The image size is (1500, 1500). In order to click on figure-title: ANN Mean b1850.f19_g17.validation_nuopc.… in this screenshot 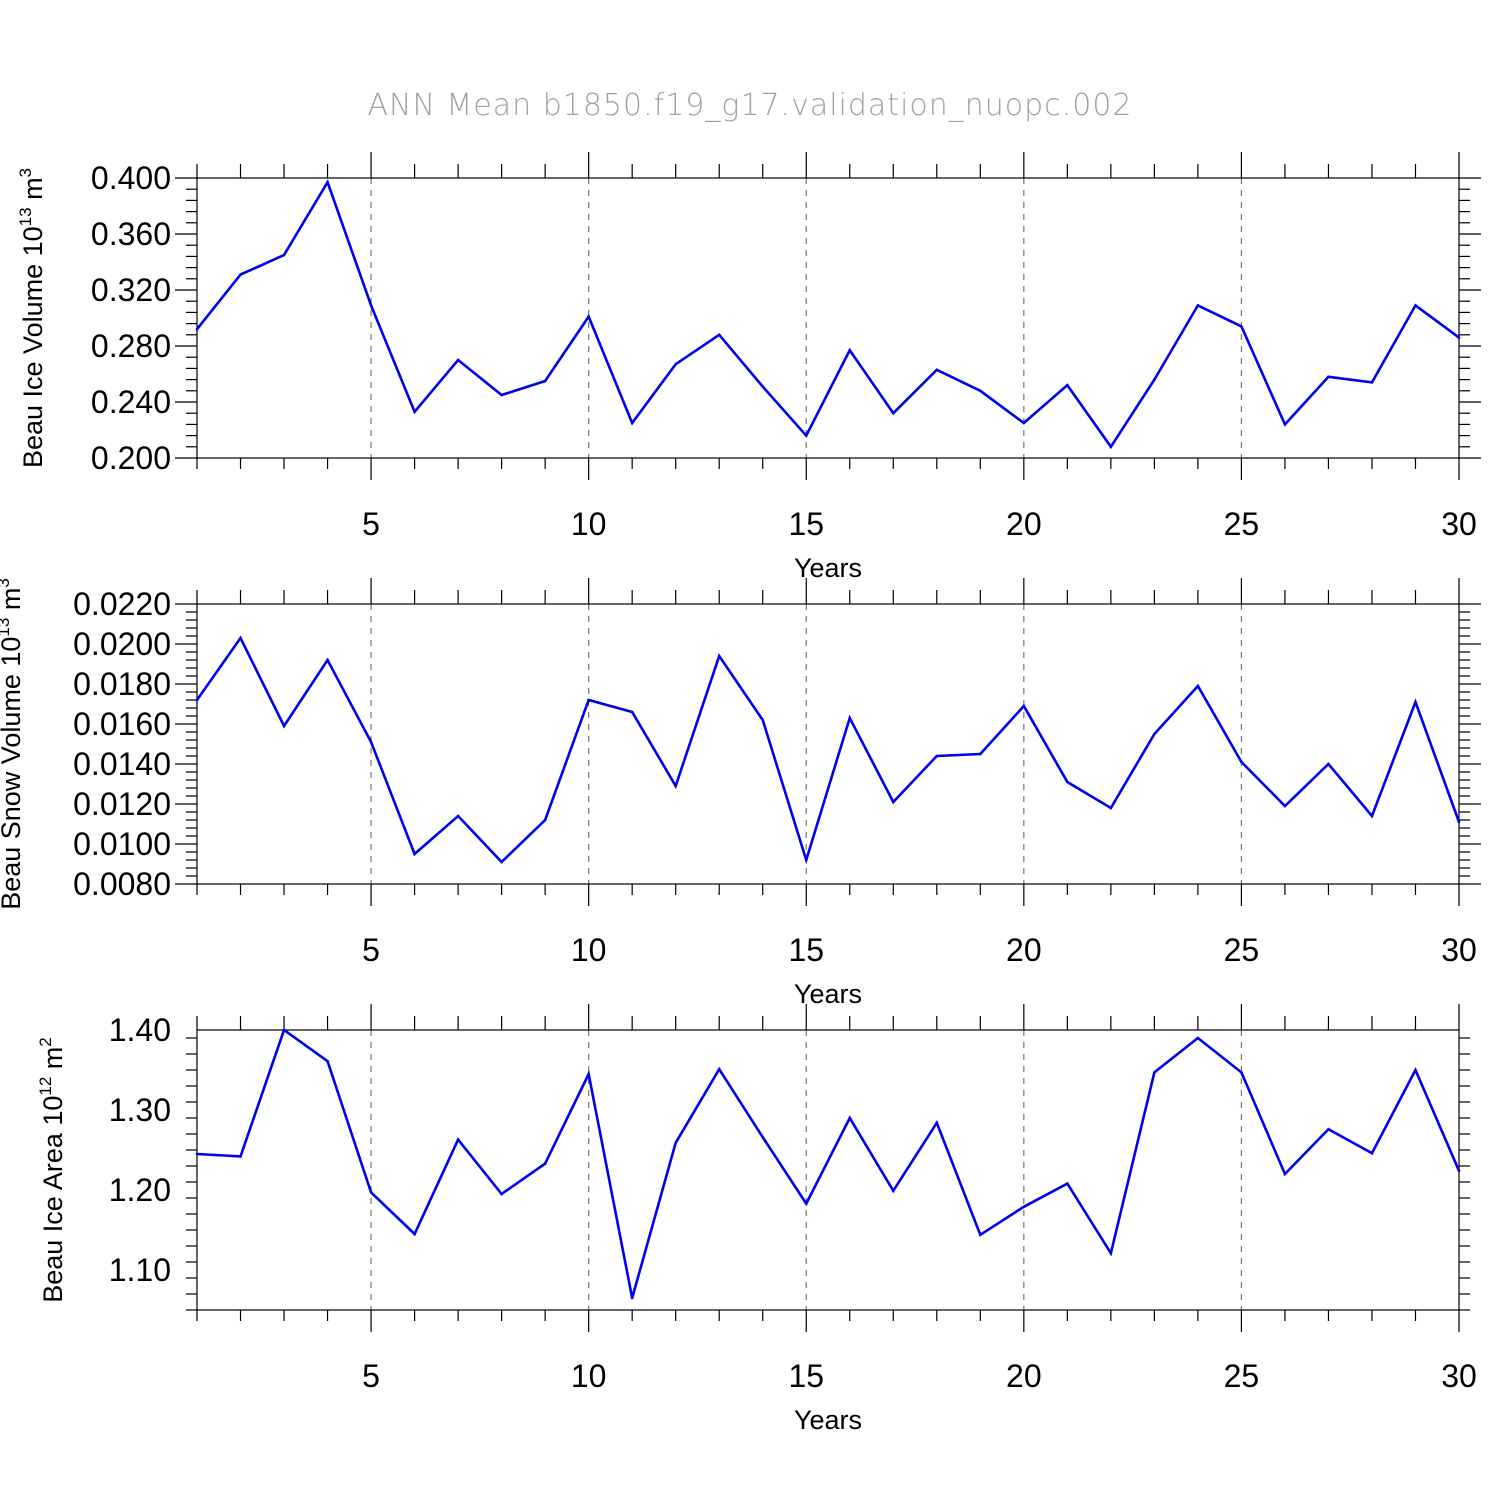, I will do `click(749, 105)`.